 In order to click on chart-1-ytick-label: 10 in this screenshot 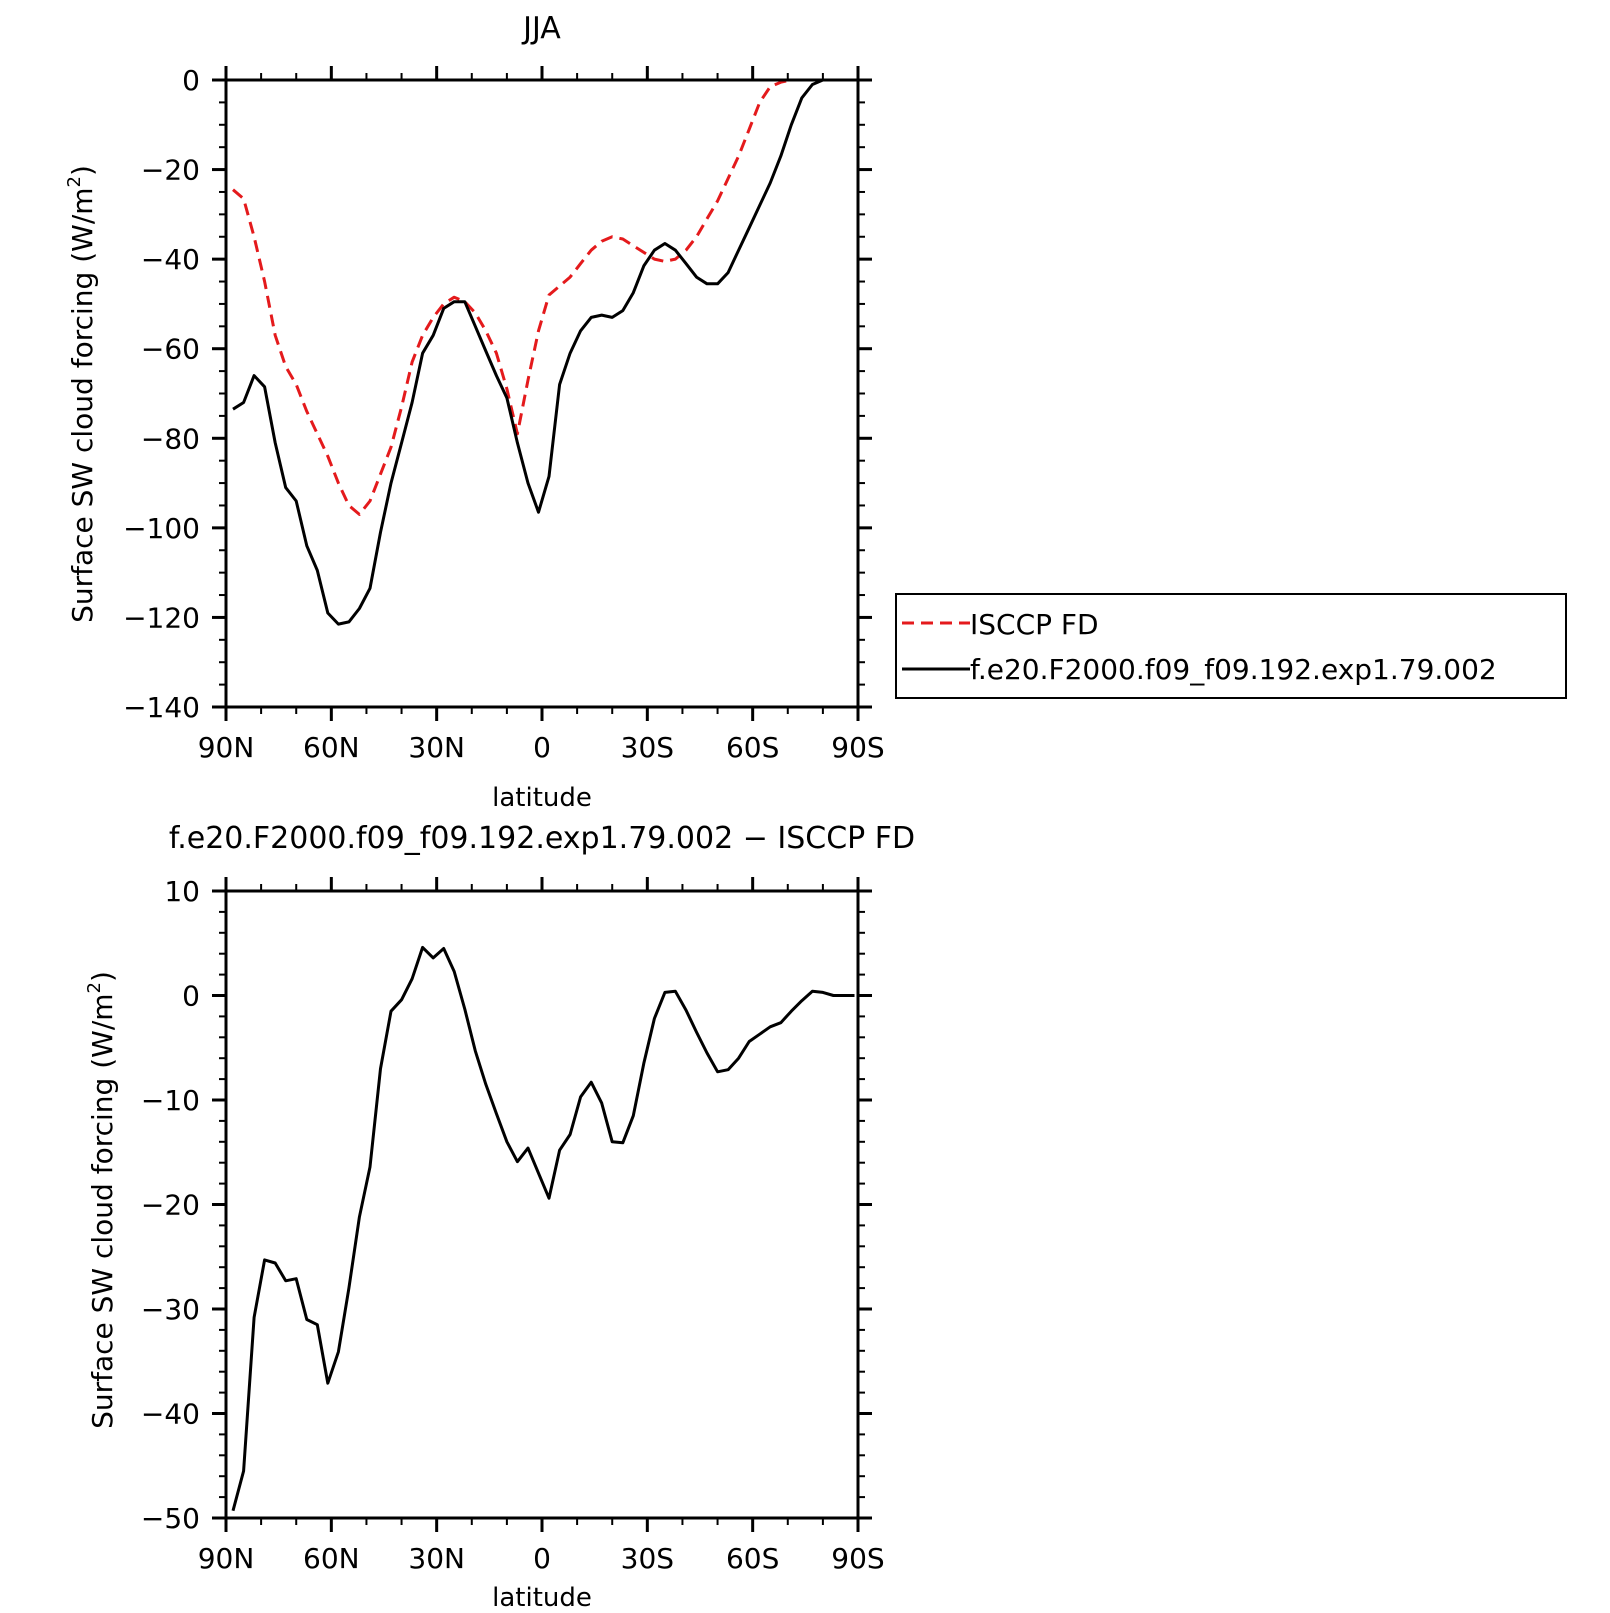, I will do `click(182, 891)`.